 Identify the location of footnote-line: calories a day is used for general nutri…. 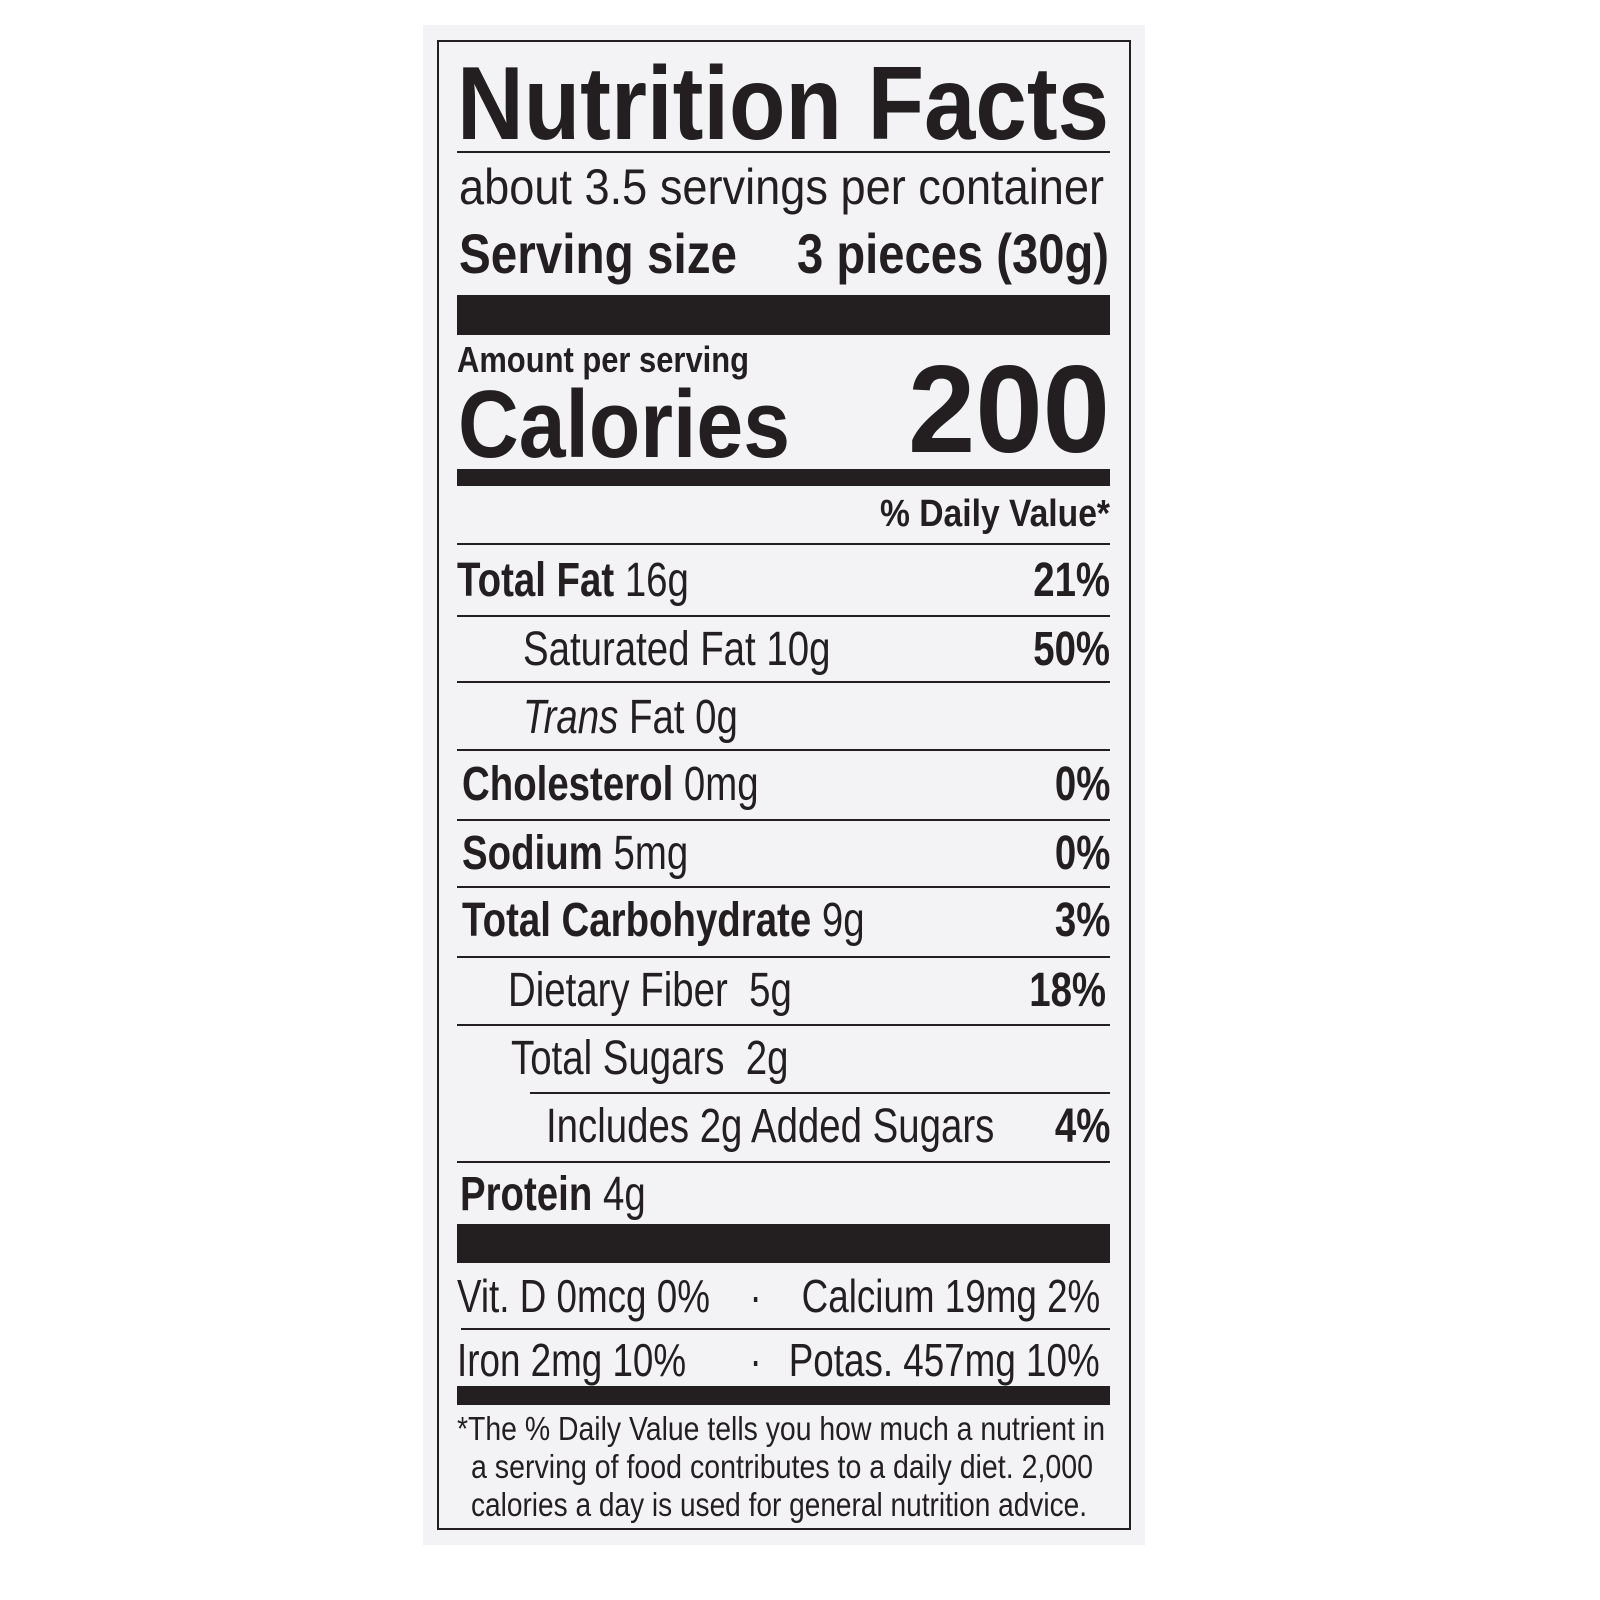
(779, 1504).